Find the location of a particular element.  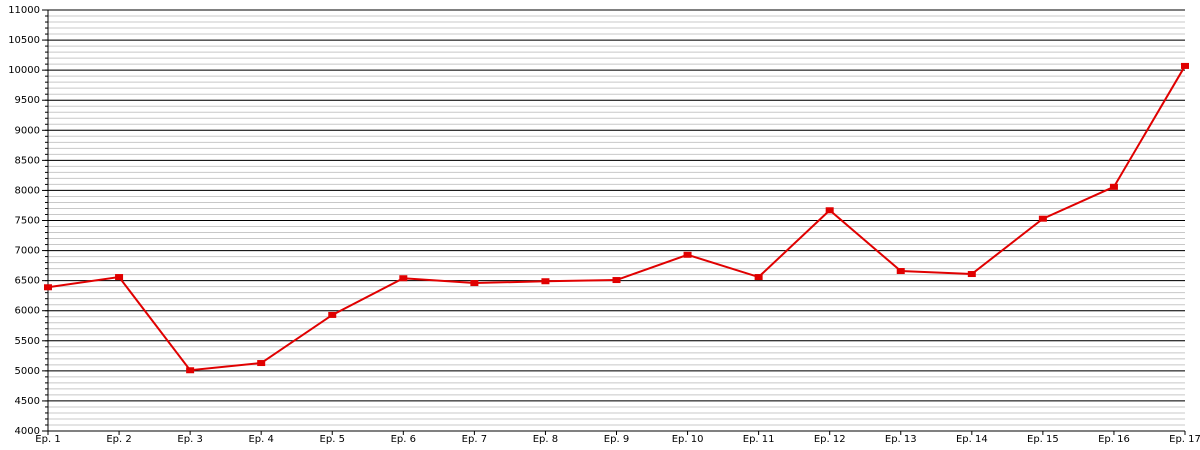

x-tick-label: Ep. 4 is located at coordinates (260, 439).